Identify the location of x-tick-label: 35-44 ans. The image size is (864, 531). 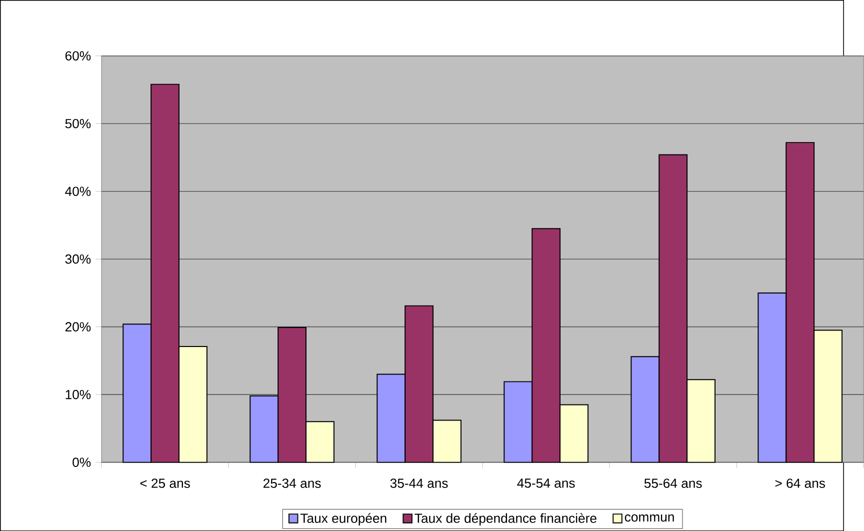
(419, 483).